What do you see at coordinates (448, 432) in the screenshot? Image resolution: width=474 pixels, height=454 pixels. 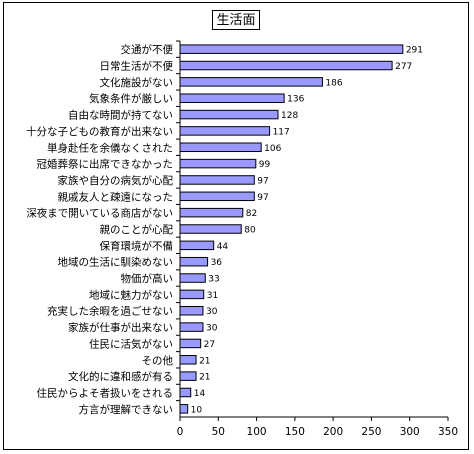 I see `x-tick-label-8: 350` at bounding box center [448, 432].